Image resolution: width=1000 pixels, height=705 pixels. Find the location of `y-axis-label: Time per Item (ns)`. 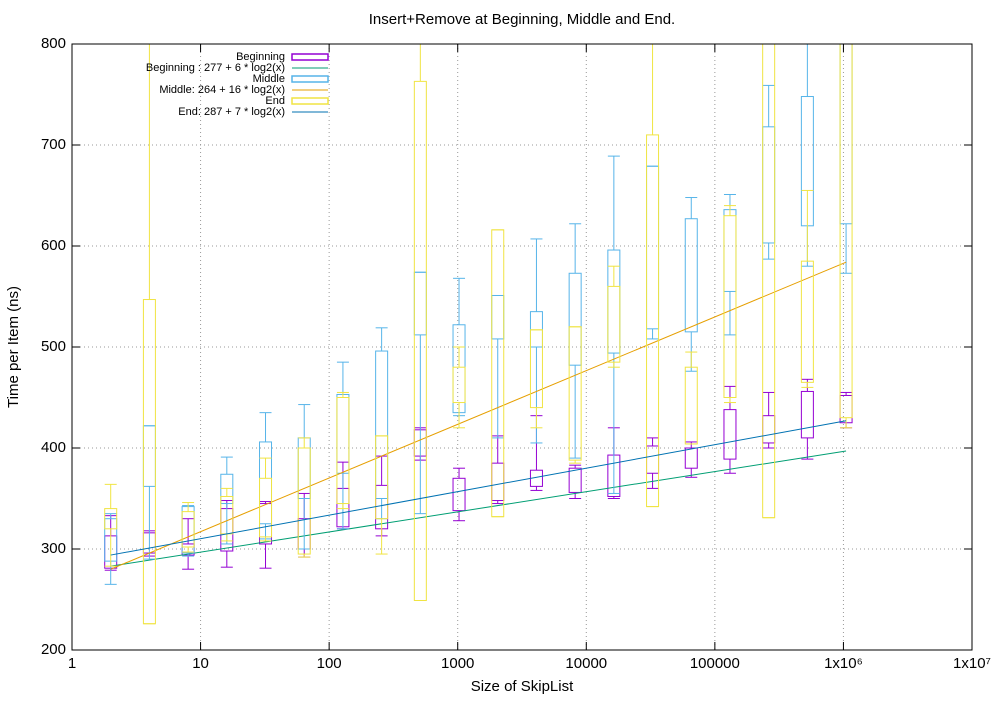

y-axis-label: Time per Item (ns) is located at coordinates (13, 347).